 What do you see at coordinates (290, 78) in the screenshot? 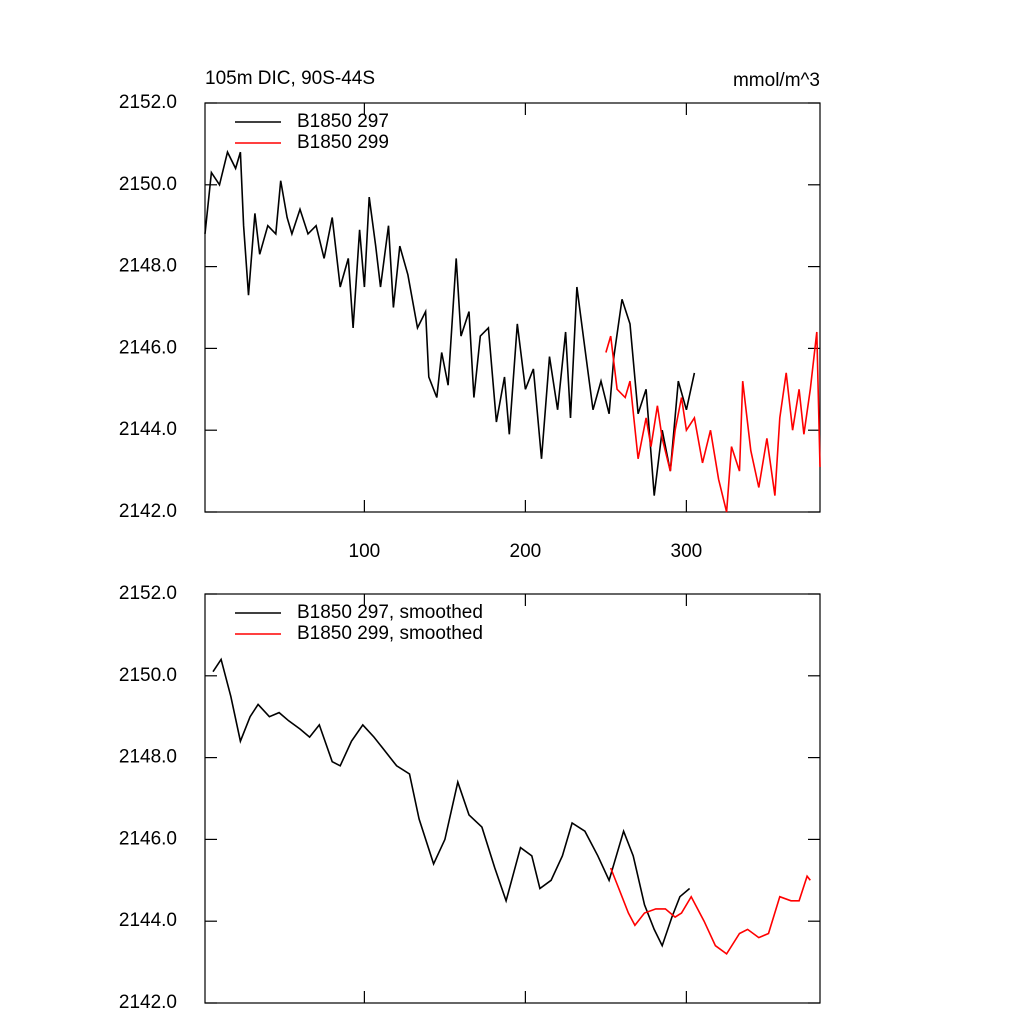
I see `chart-title: 105m DIC, 90S-44S` at bounding box center [290, 78].